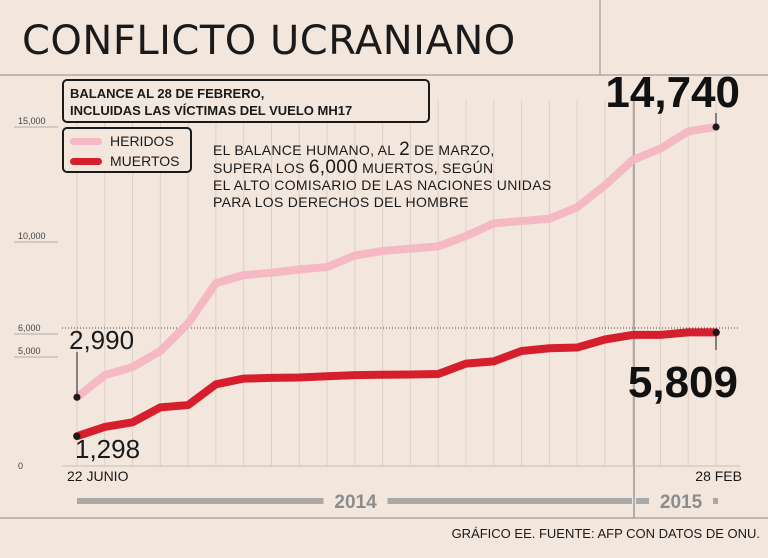  What do you see at coordinates (333, 167) in the screenshot?
I see `note-number: 6,000` at bounding box center [333, 167].